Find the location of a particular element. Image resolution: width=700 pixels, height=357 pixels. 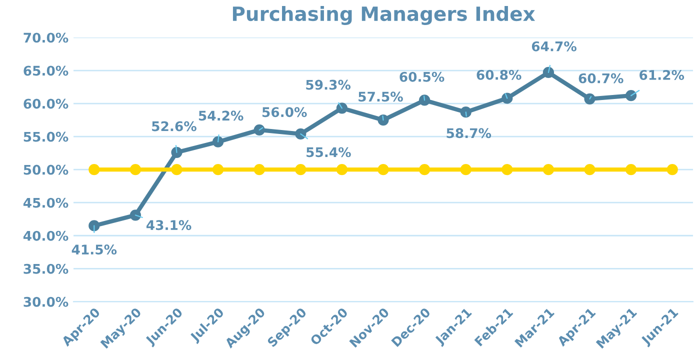

data-label: 60.7% is located at coordinates (601, 78).